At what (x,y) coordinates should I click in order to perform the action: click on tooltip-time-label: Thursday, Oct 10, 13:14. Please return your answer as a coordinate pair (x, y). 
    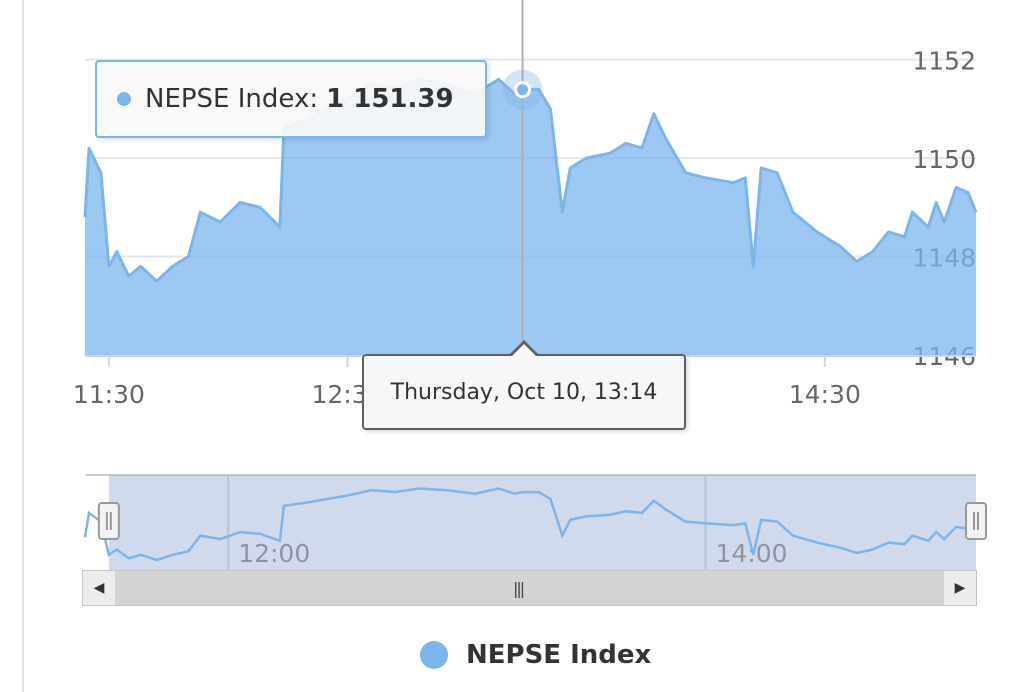
    Looking at the image, I should click on (524, 392).